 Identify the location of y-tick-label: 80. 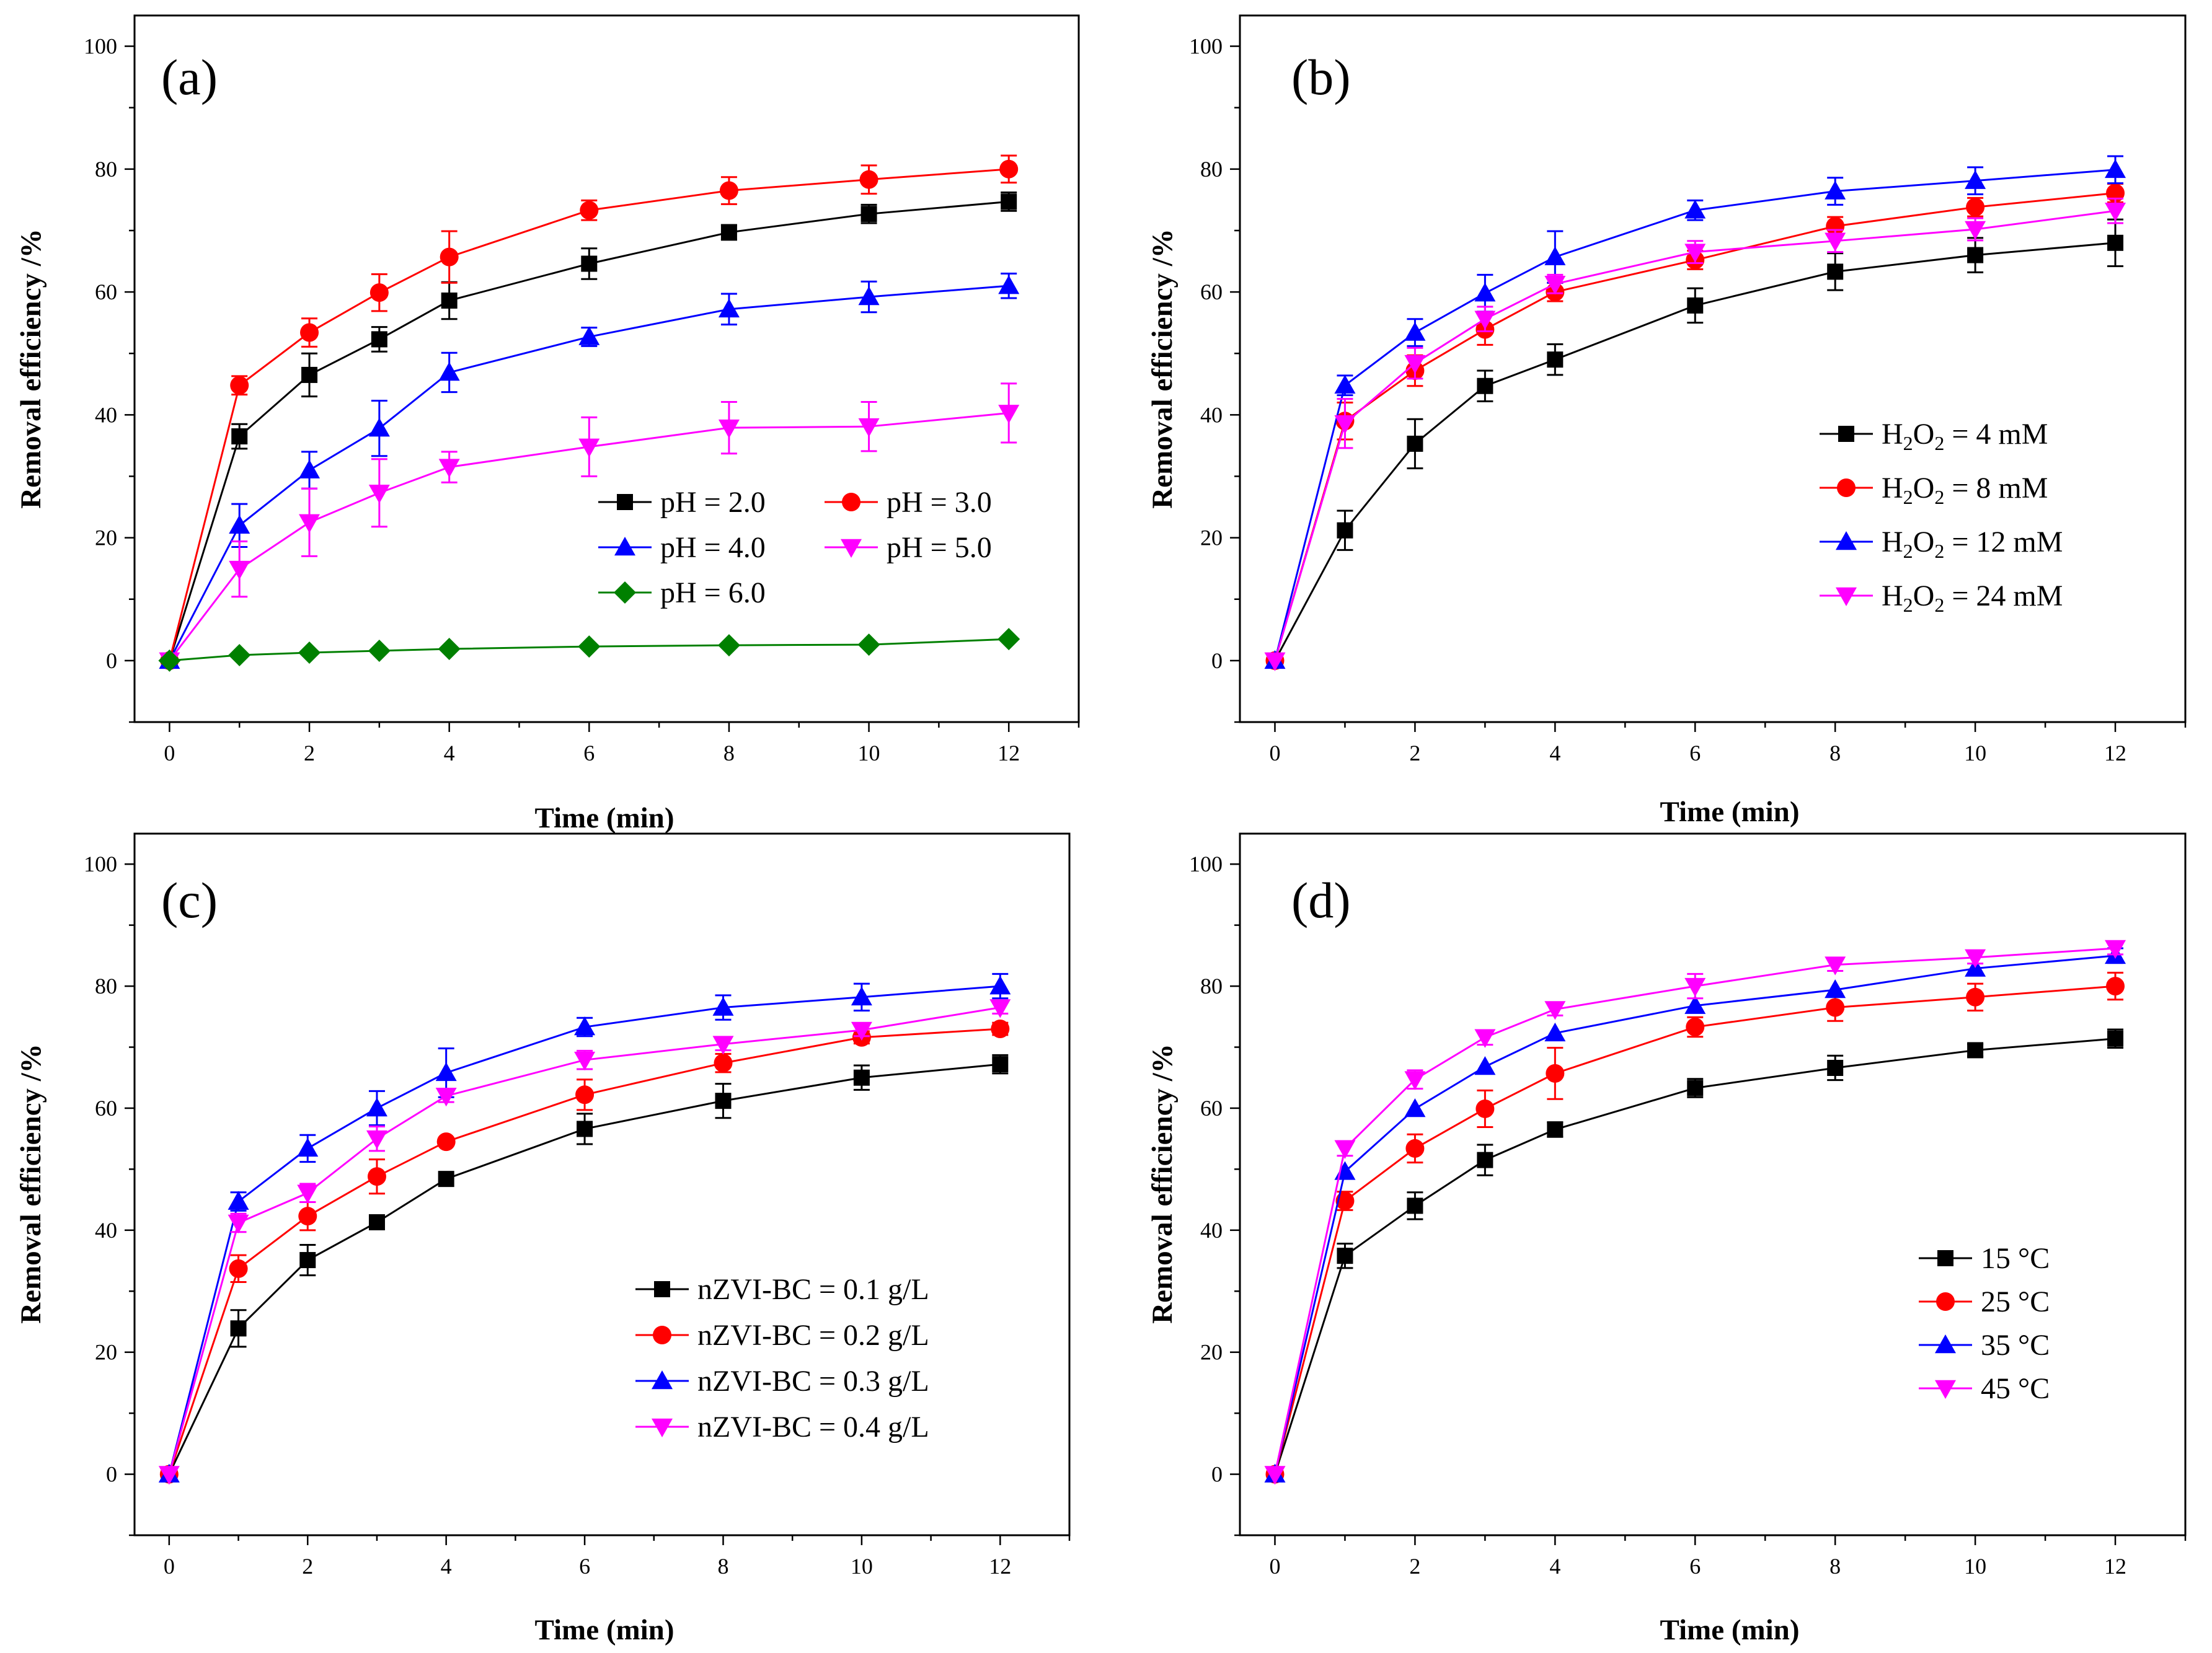
(1211, 169).